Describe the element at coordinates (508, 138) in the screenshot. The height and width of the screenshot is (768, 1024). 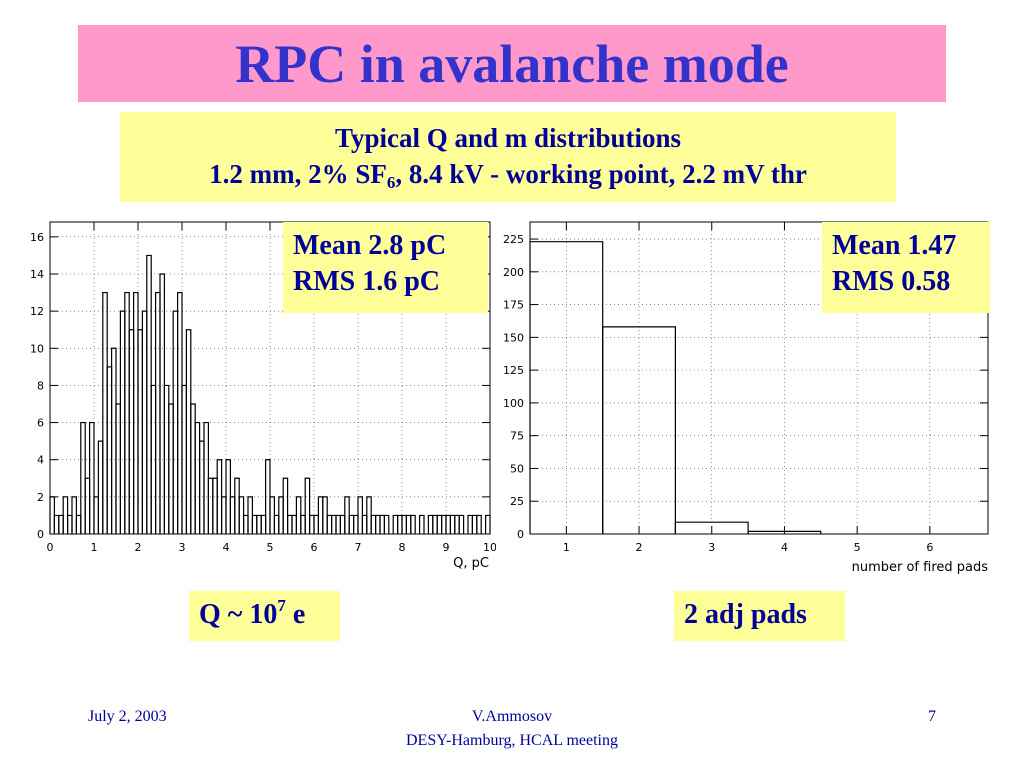
I see `subtitle-line-1: Typical Q and m distributions` at that location.